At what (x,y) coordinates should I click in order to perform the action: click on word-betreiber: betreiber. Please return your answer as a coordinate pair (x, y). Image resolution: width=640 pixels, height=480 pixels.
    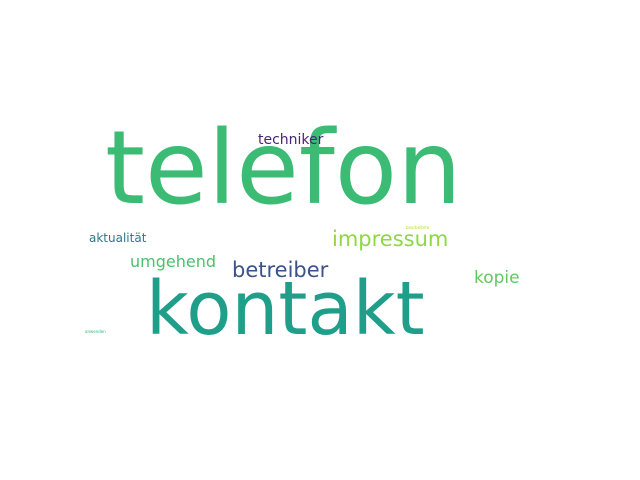
    Looking at the image, I should click on (280, 270).